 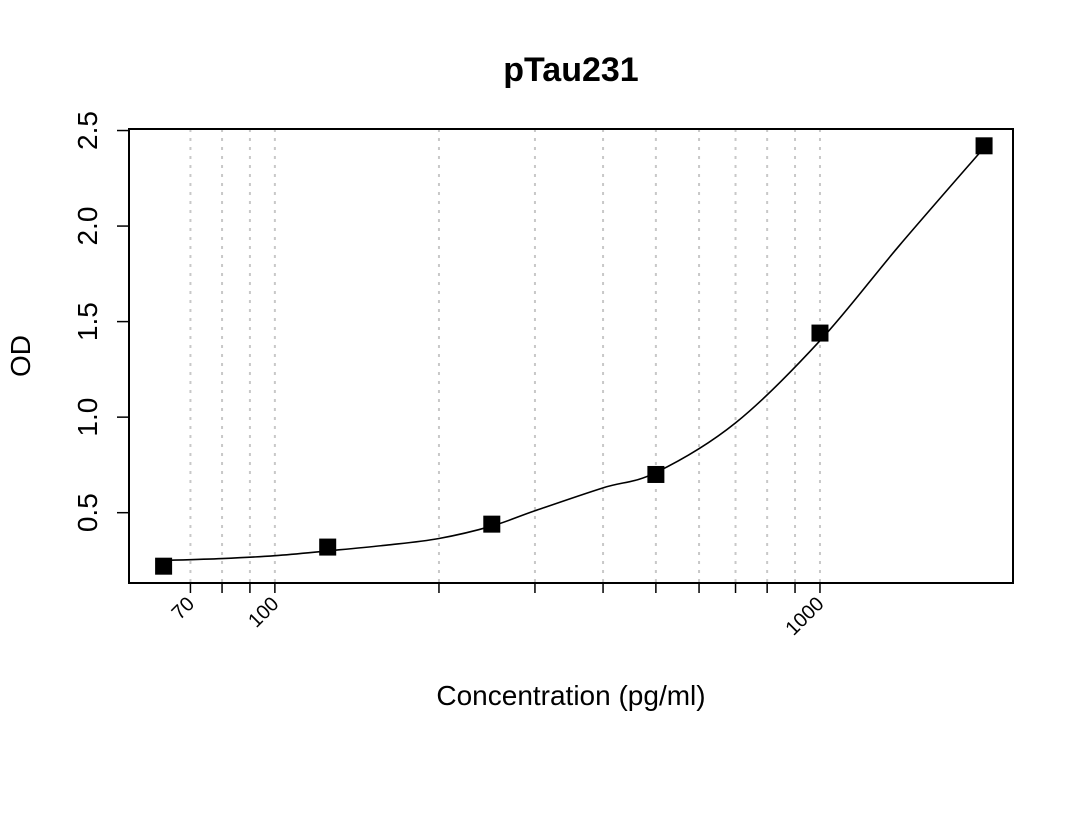 What do you see at coordinates (263, 612) in the screenshot?
I see `x-tick-label: 100` at bounding box center [263, 612].